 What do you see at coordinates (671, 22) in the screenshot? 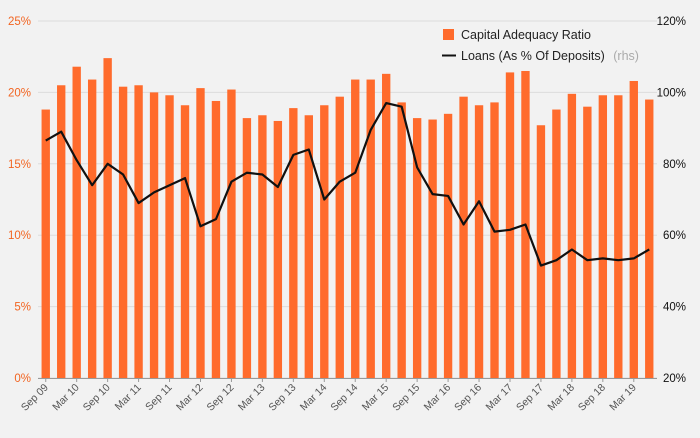
I see `right-axis-tick-label: 120%` at bounding box center [671, 22].